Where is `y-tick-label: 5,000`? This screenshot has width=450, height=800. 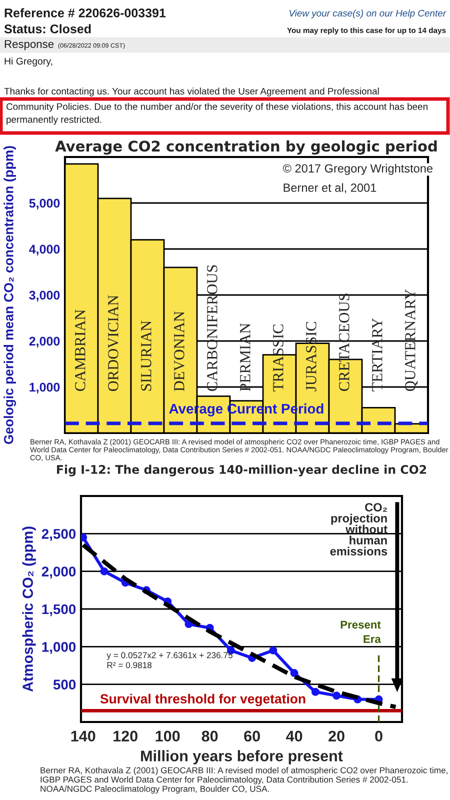 y-tick-label: 5,000 is located at coordinates (44, 204).